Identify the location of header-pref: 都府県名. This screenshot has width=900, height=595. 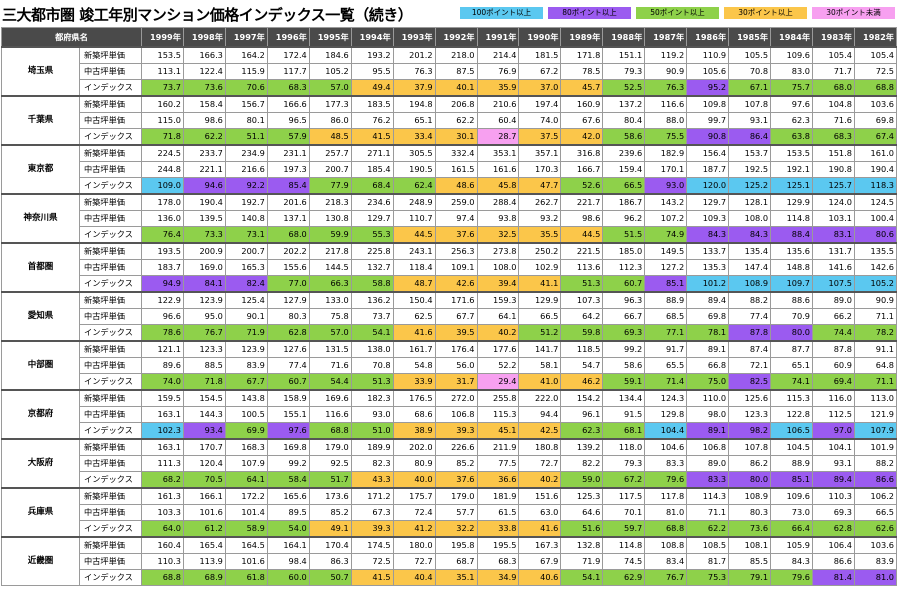
(71, 37).